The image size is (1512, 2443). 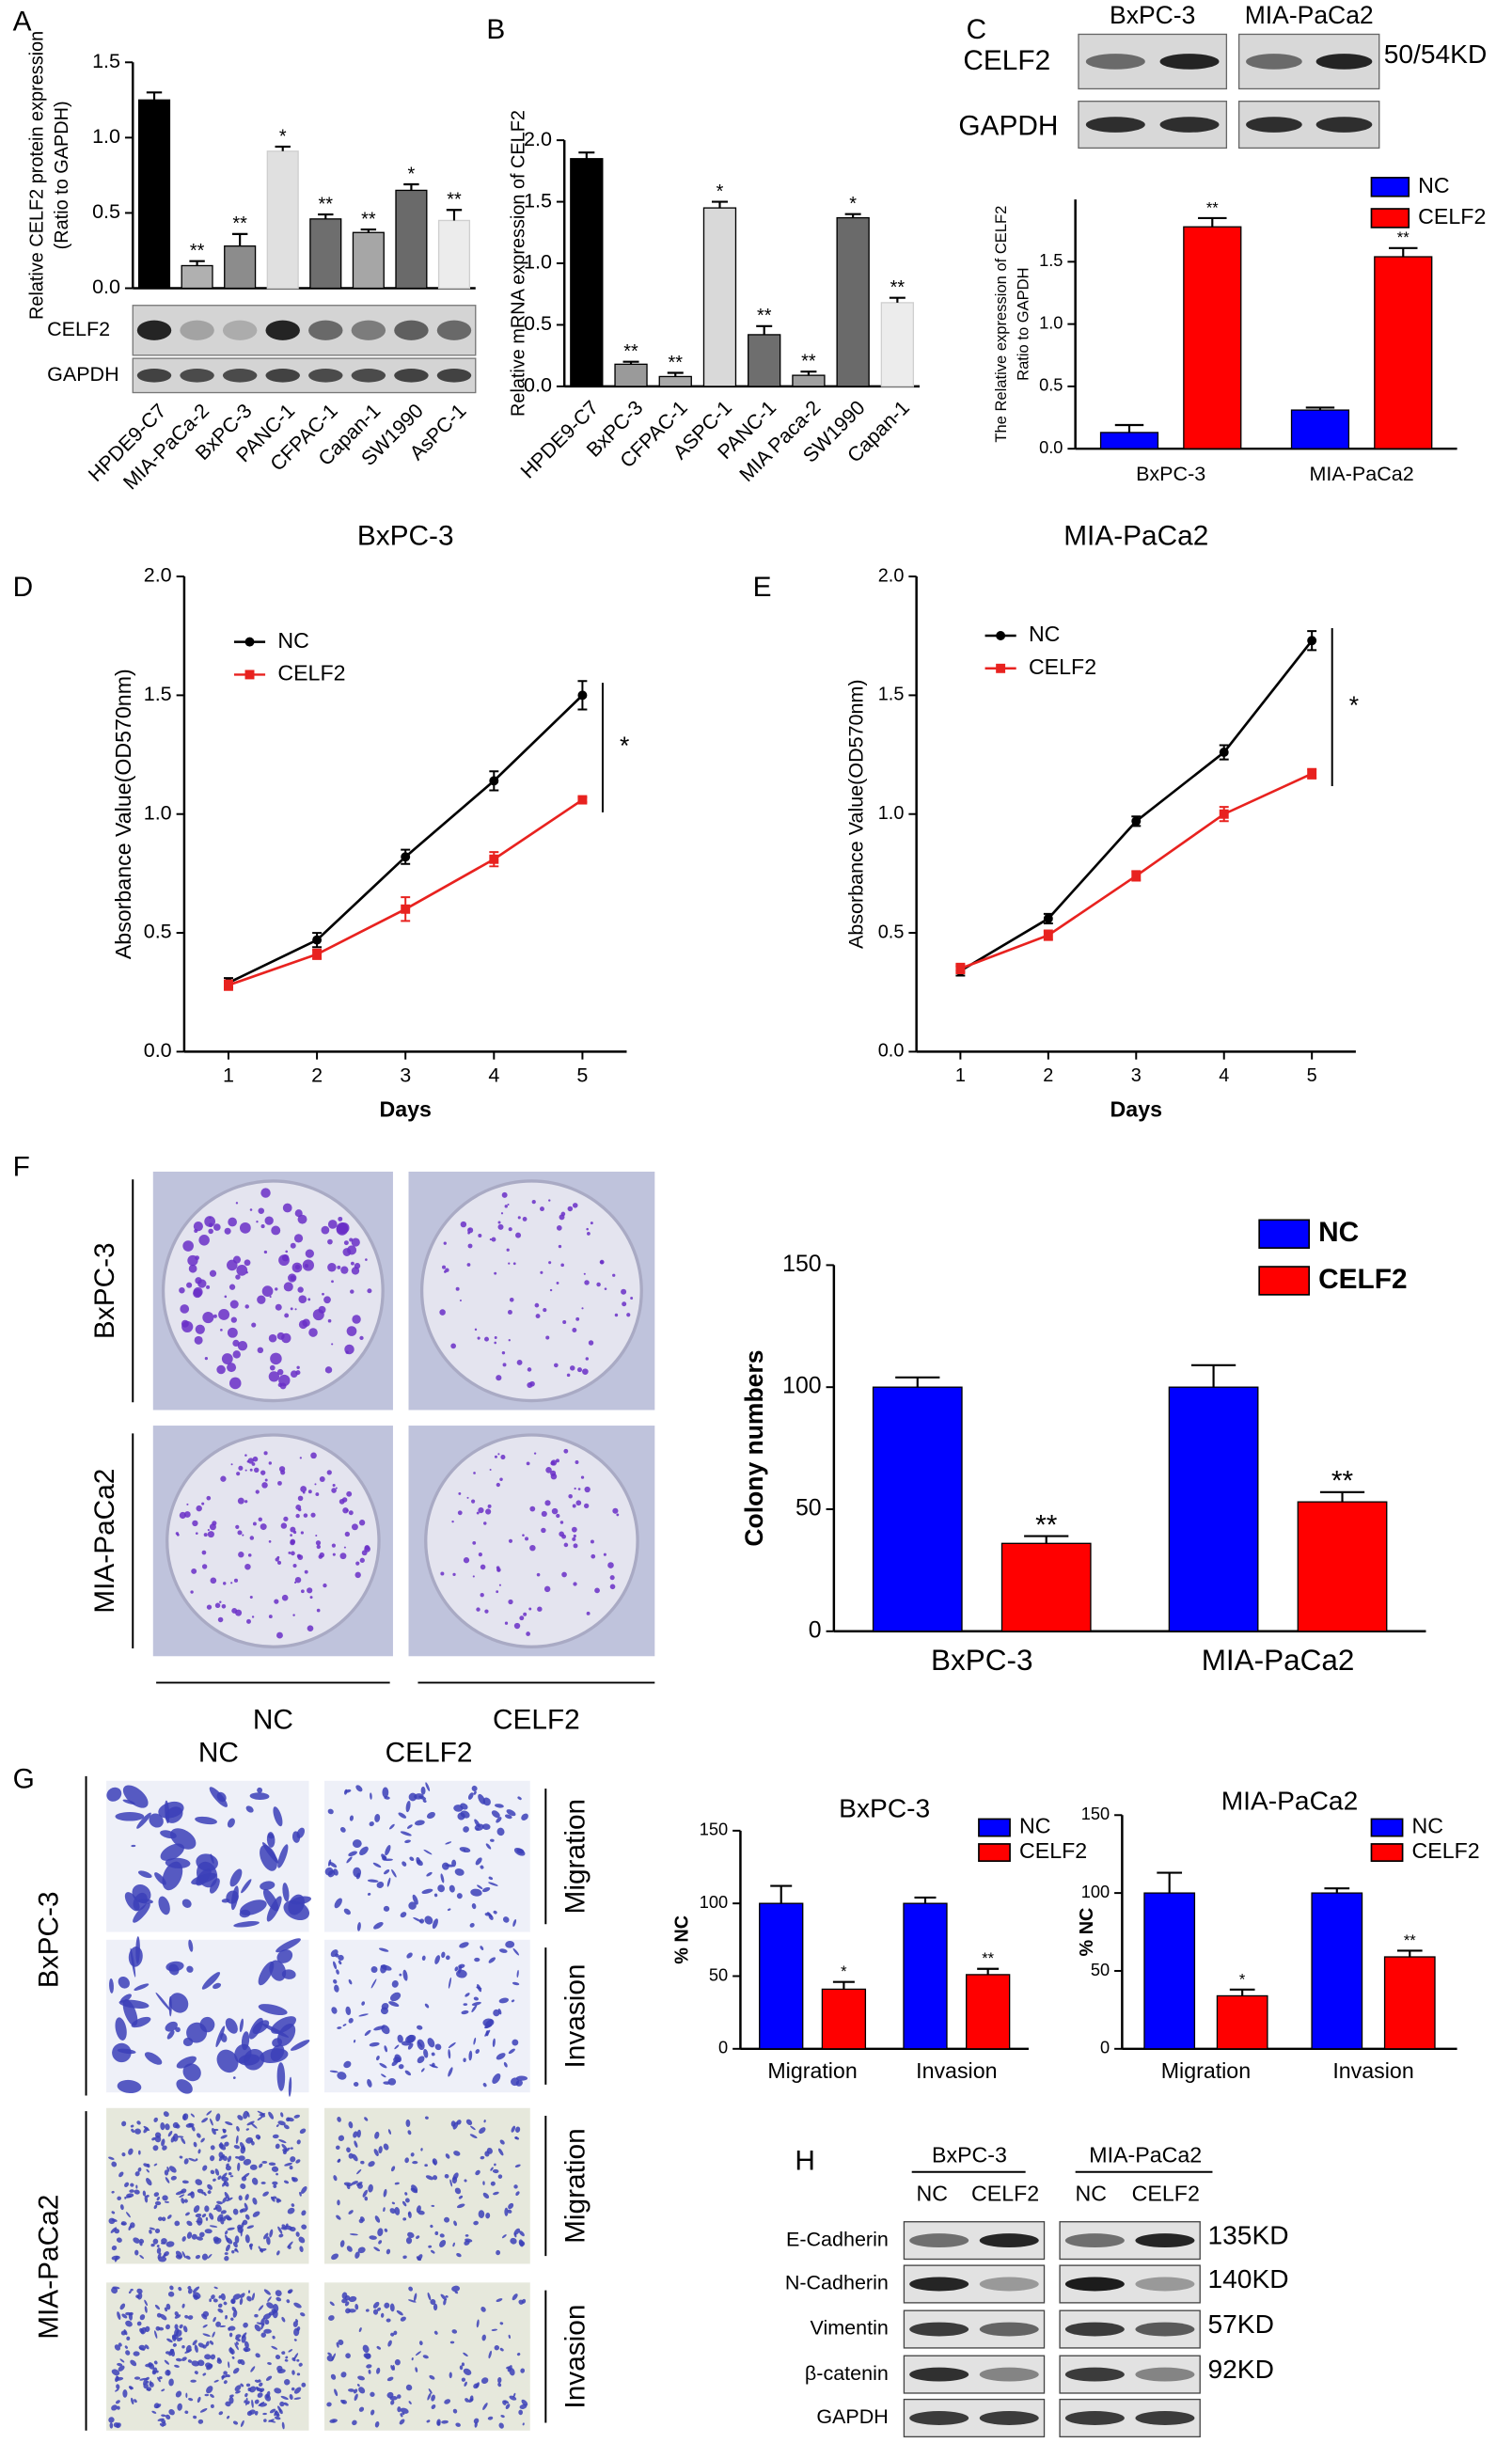 What do you see at coordinates (1008, 127) in the screenshot?
I see `blot-row-label: GAPDH` at bounding box center [1008, 127].